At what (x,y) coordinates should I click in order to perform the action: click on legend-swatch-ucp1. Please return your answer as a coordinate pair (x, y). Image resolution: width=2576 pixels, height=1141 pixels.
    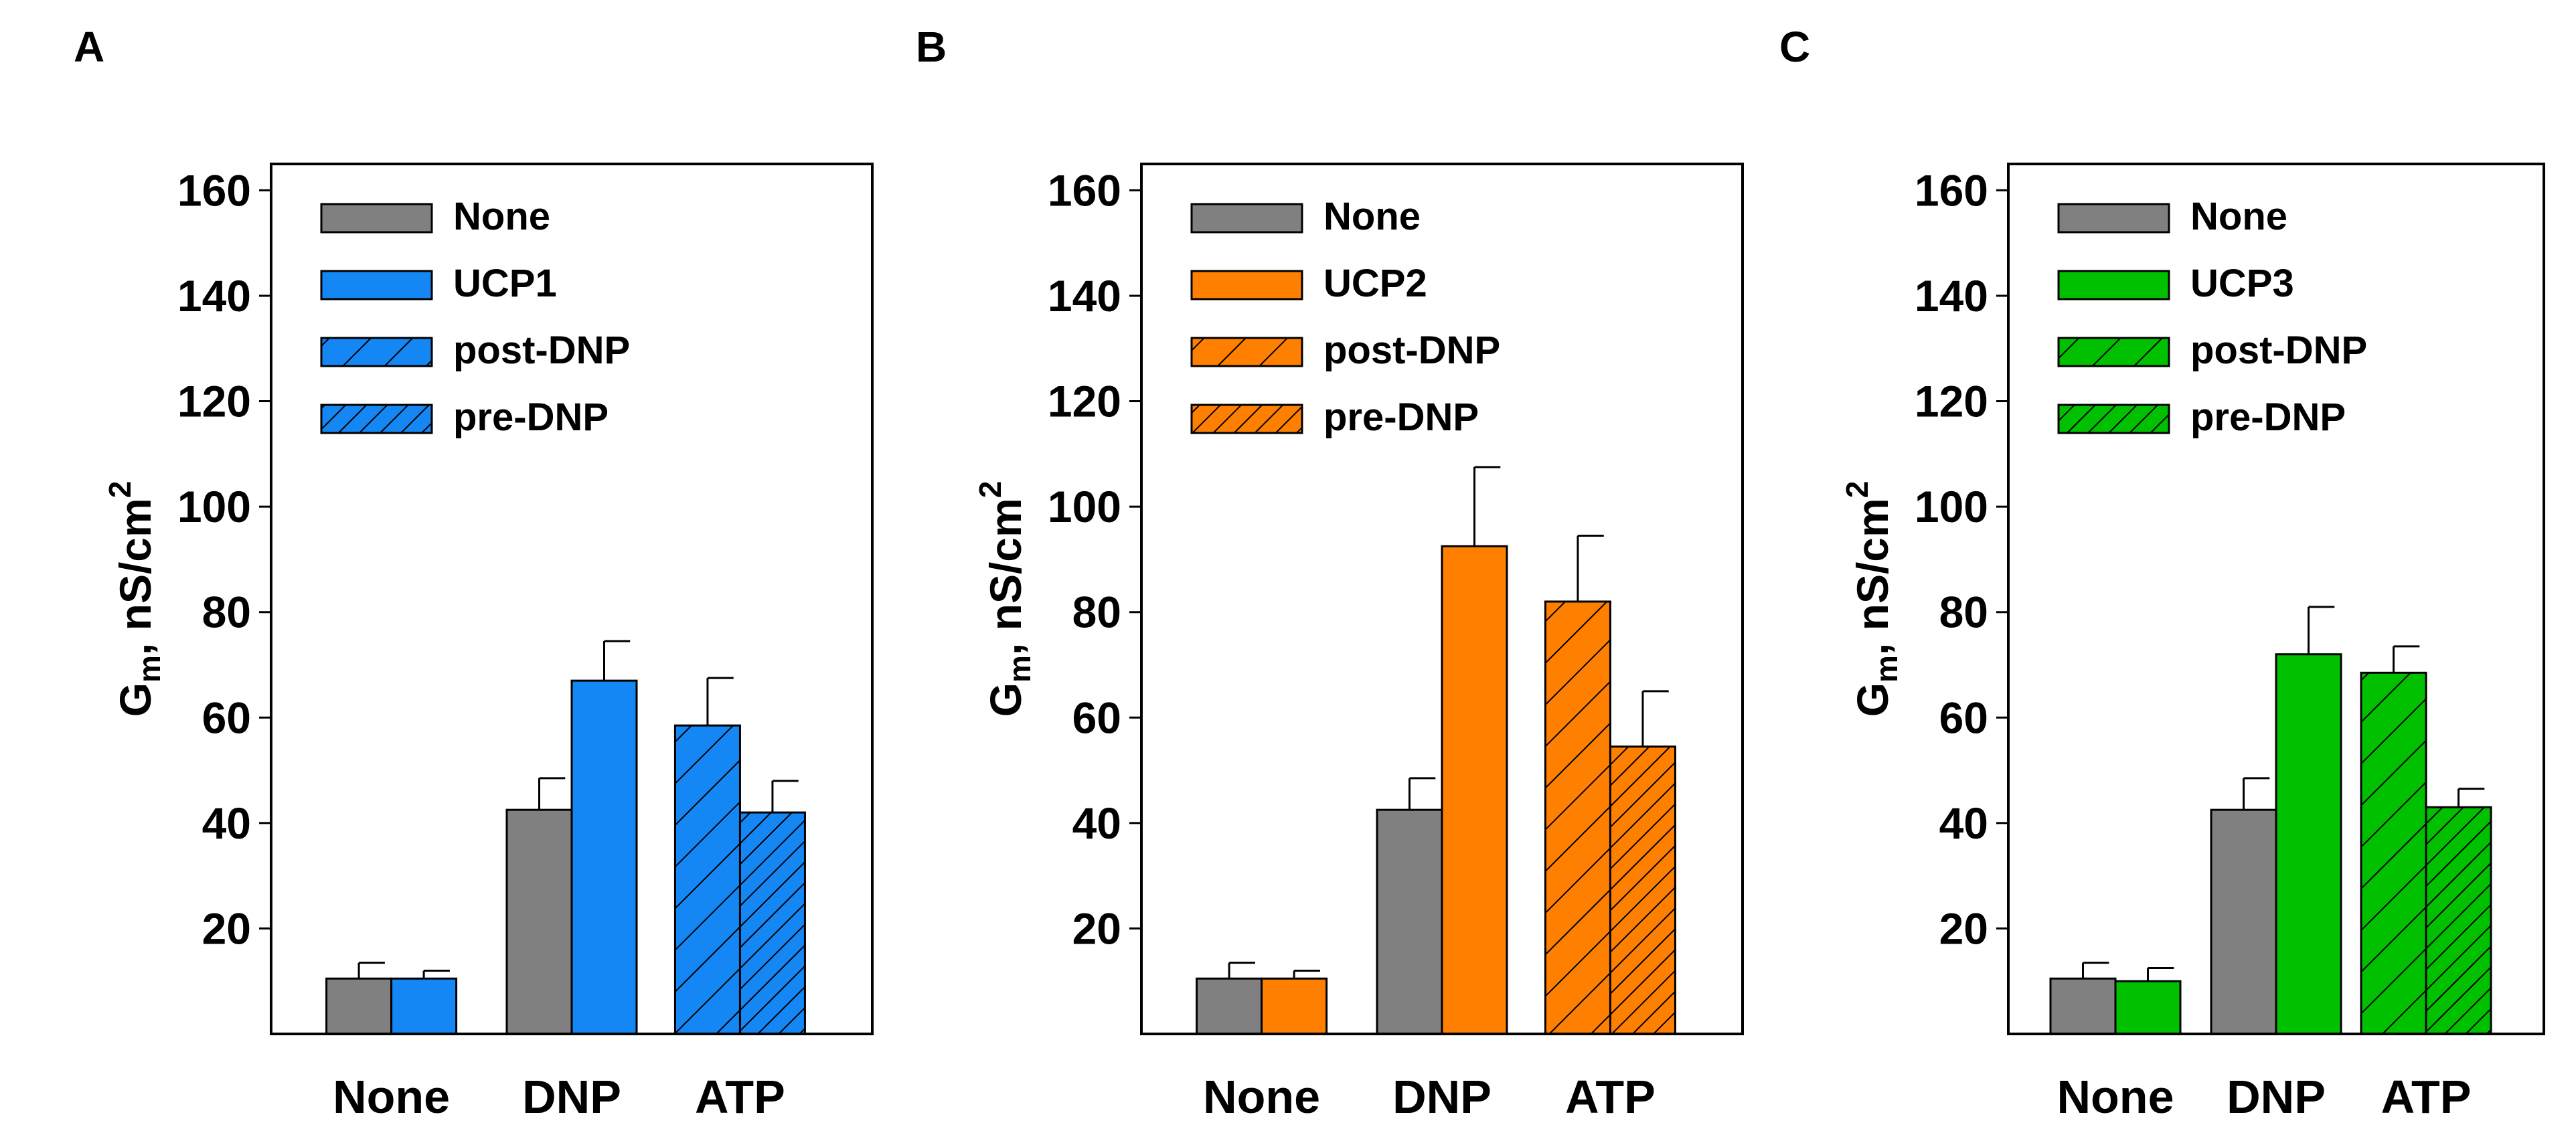
    Looking at the image, I should click on (377, 285).